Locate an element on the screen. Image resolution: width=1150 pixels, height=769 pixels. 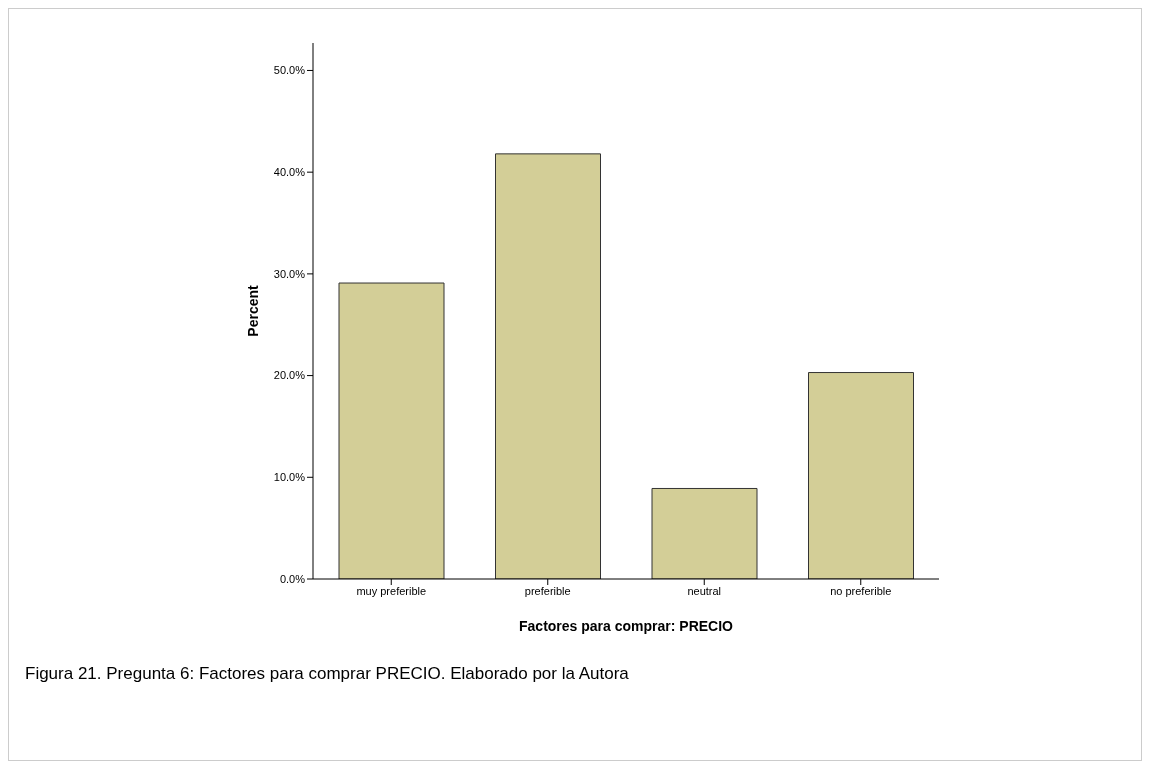
text: Figura 21. Pregunta 6: Factores para comprar PRECIO. Elaborado por la Autora is located at coordinates (327, 674).